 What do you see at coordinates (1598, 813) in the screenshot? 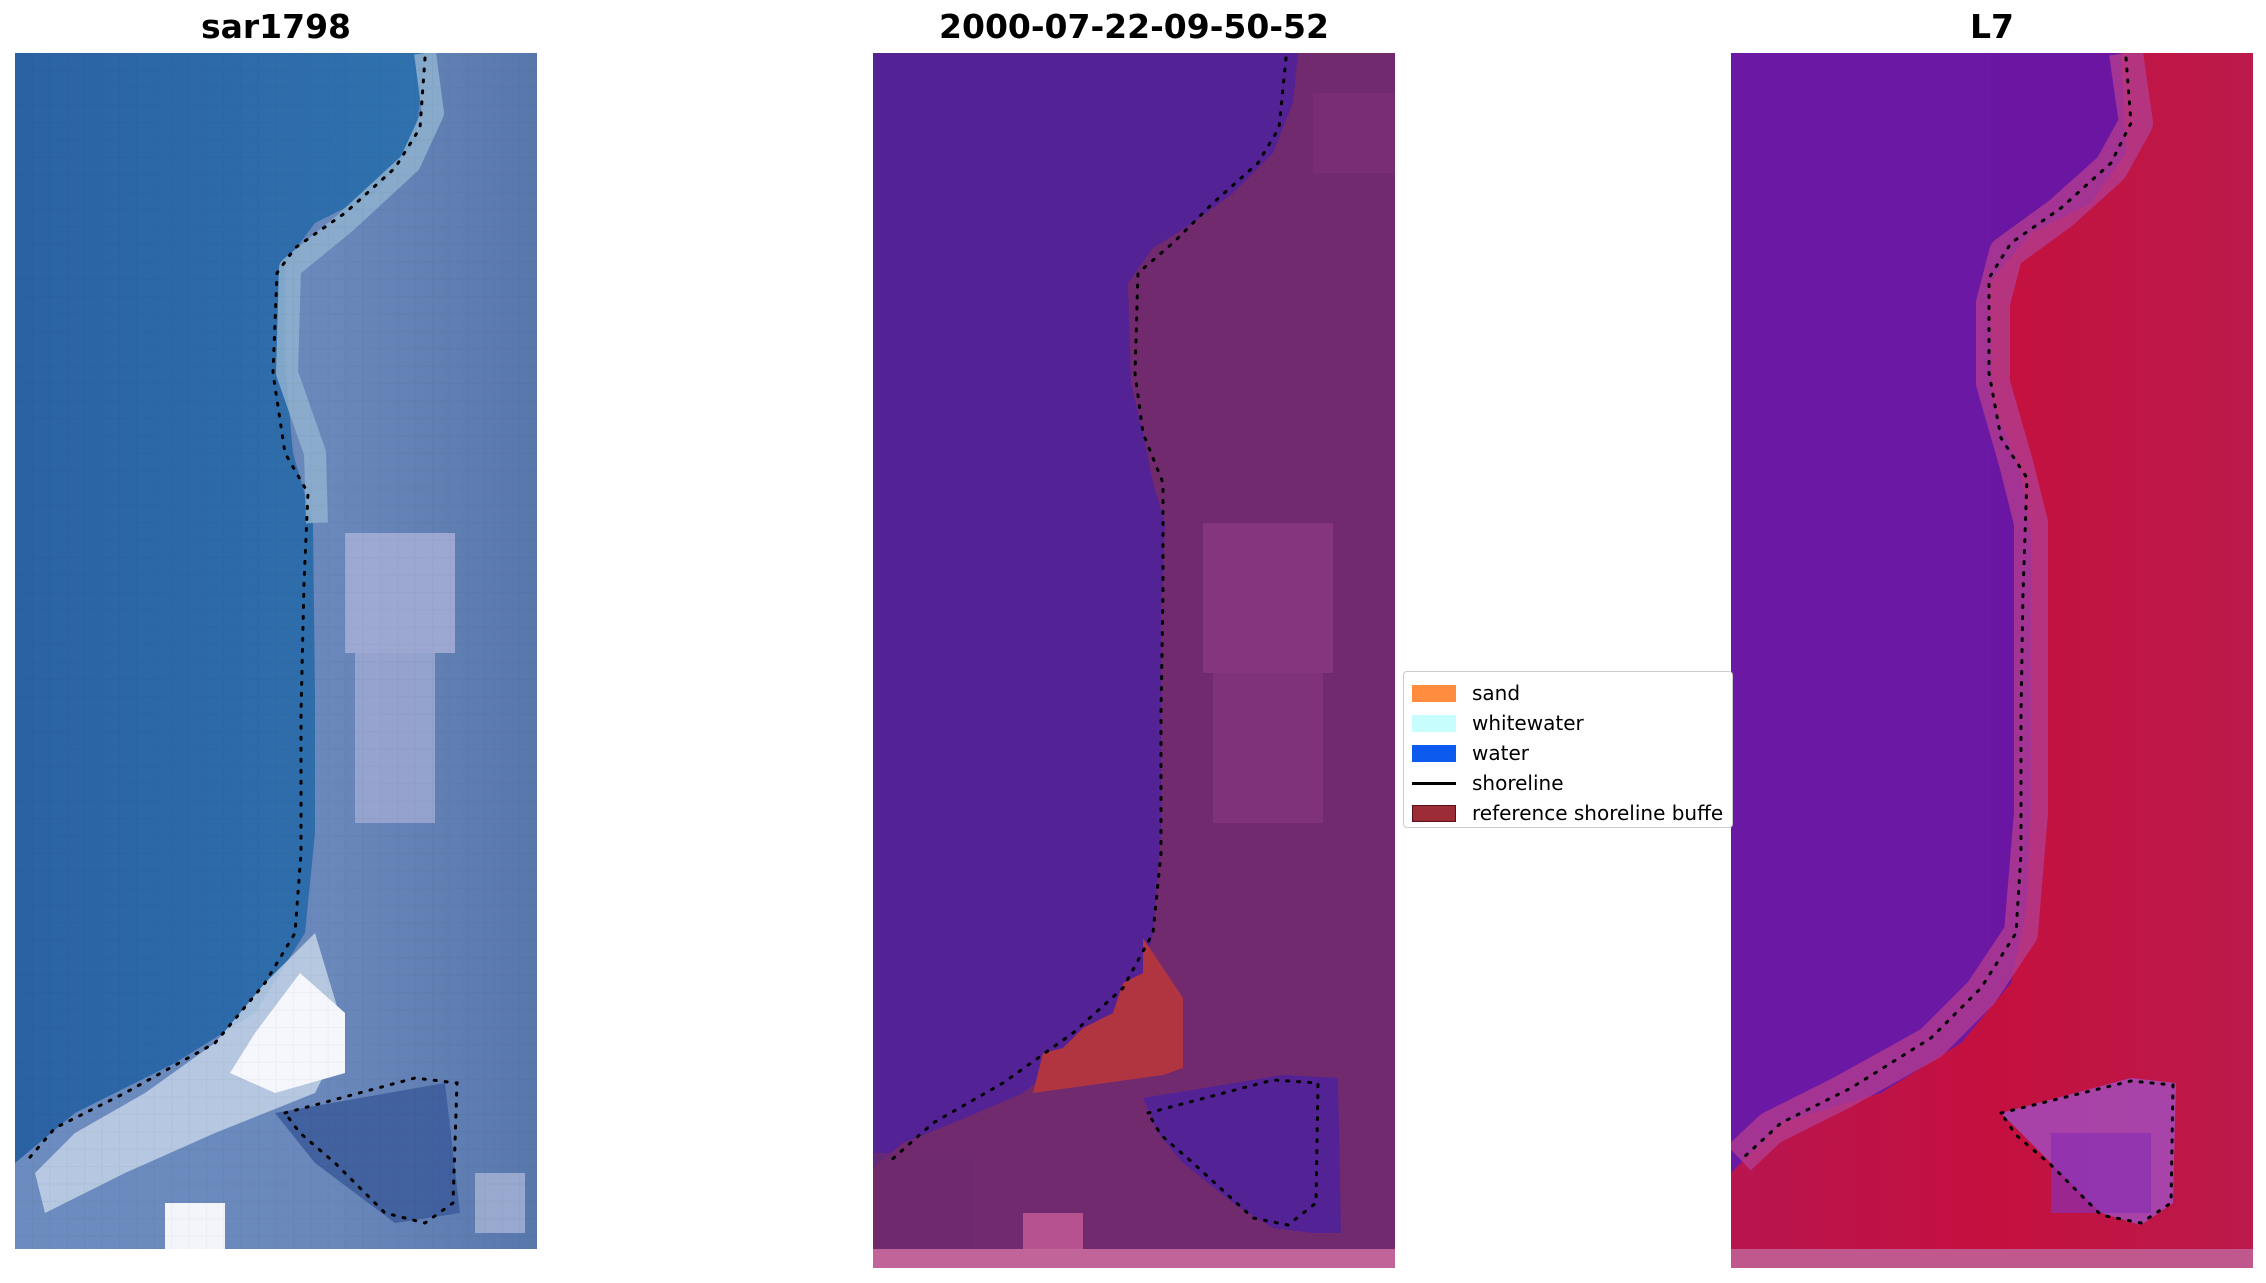
I see `legend-label-reference-buffer: reference shoreline buffe` at bounding box center [1598, 813].